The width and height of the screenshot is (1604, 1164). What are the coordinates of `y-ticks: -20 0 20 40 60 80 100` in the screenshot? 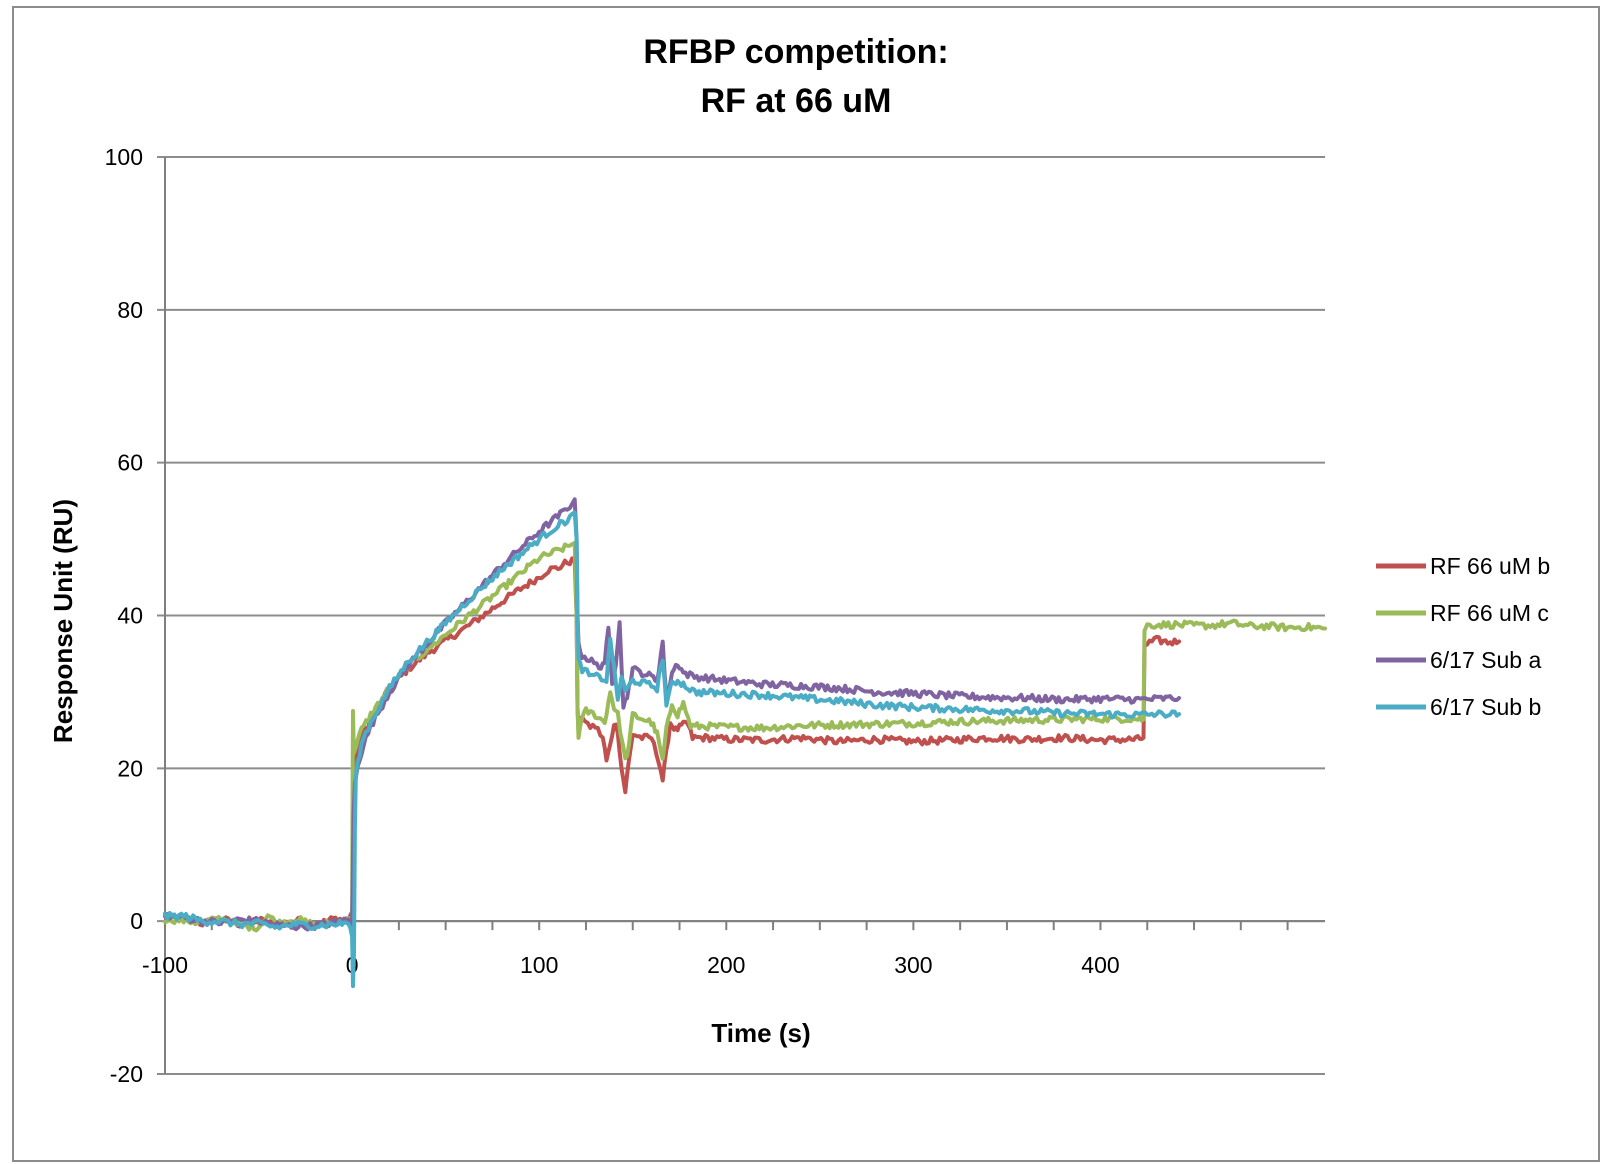 It's located at (124, 615).